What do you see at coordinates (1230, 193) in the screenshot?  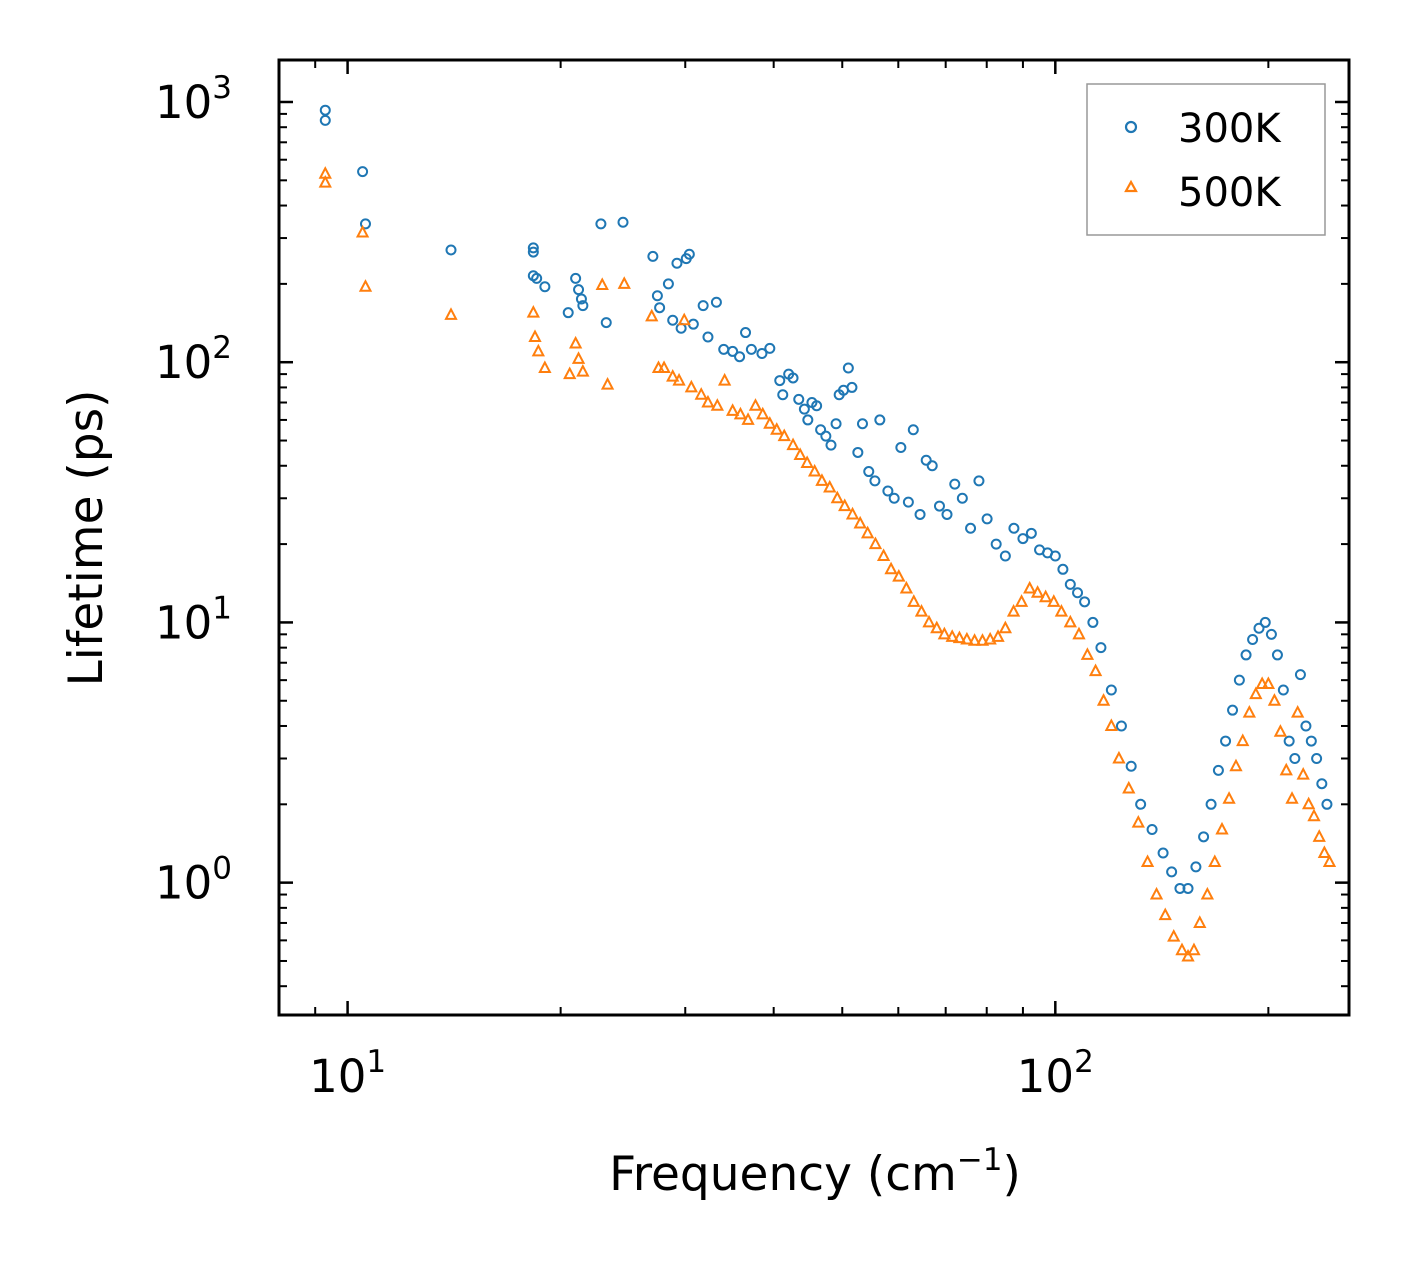 I see `legend-label-500k: 500K` at bounding box center [1230, 193].